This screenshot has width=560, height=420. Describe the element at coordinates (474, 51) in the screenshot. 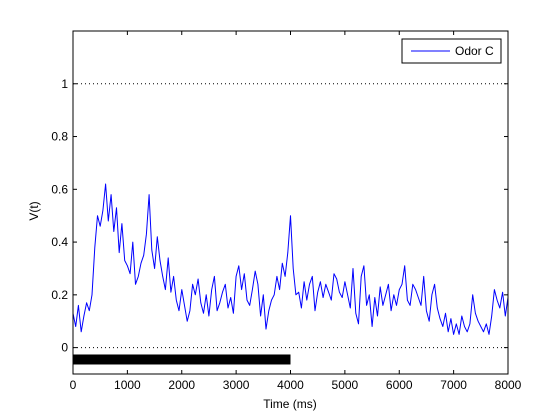

I see `legend-label-odor-c: Odor C` at that location.